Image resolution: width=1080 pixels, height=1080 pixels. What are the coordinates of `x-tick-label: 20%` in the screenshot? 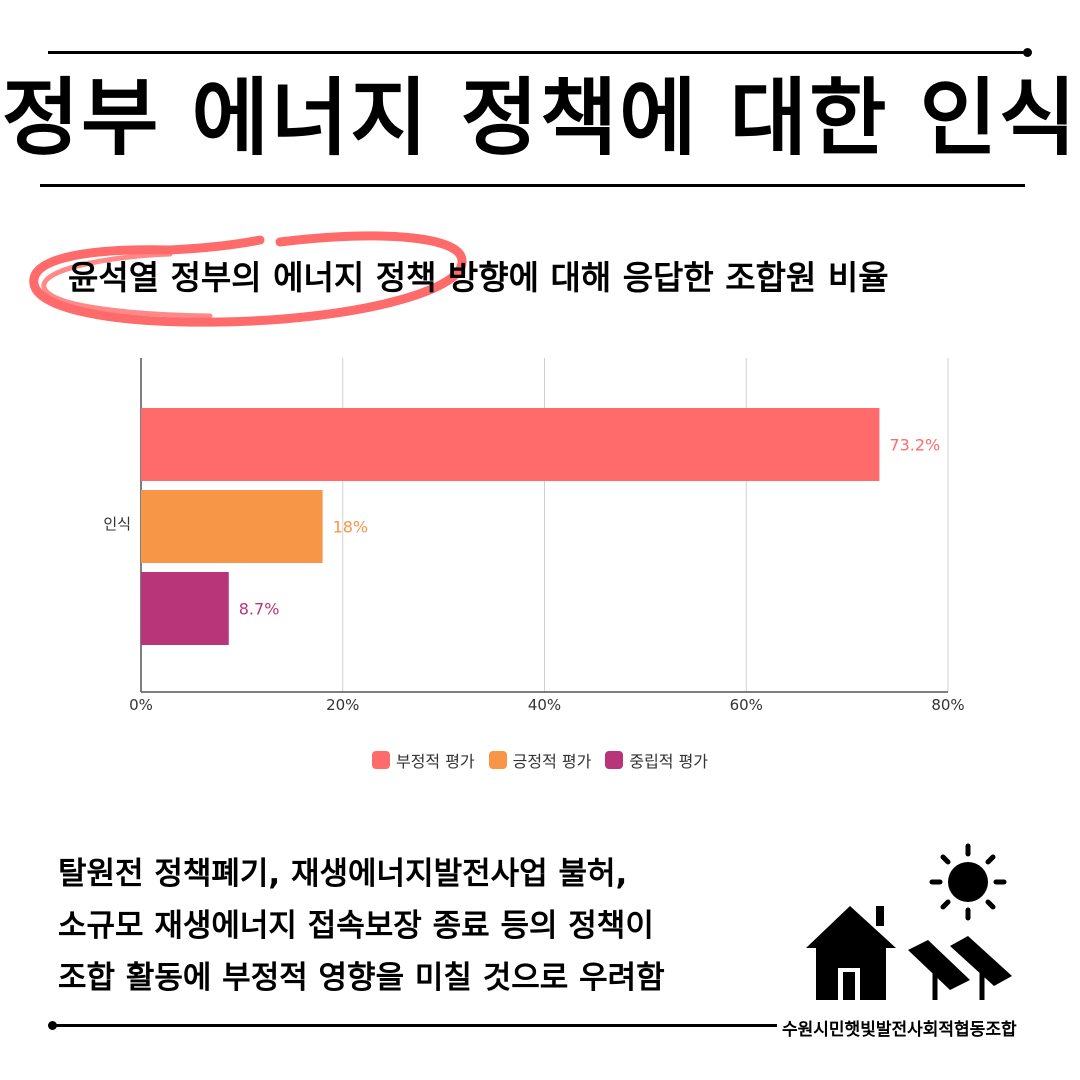 It's located at (342, 705).